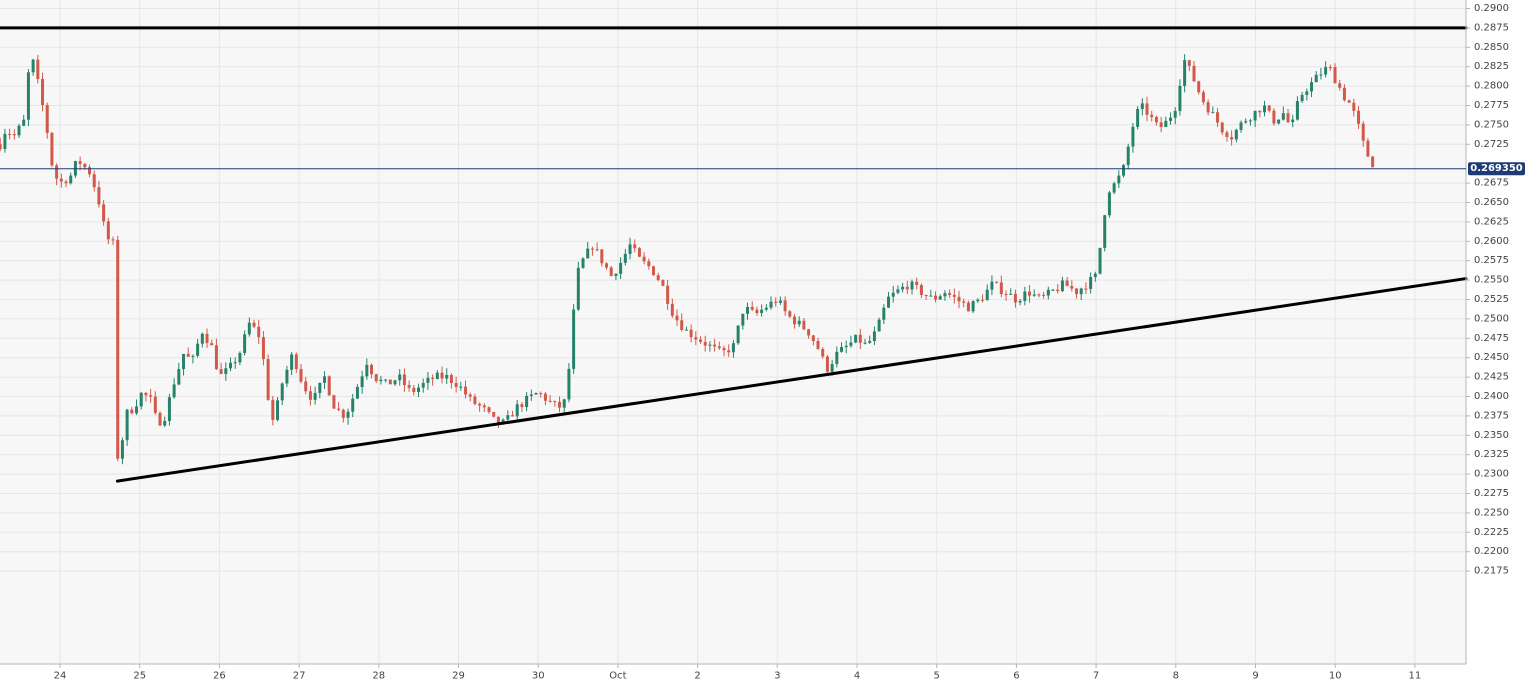 Image resolution: width=1531 pixels, height=699 pixels. Describe the element at coordinates (378, 676) in the screenshot. I see `x-tick-label: 28` at that location.